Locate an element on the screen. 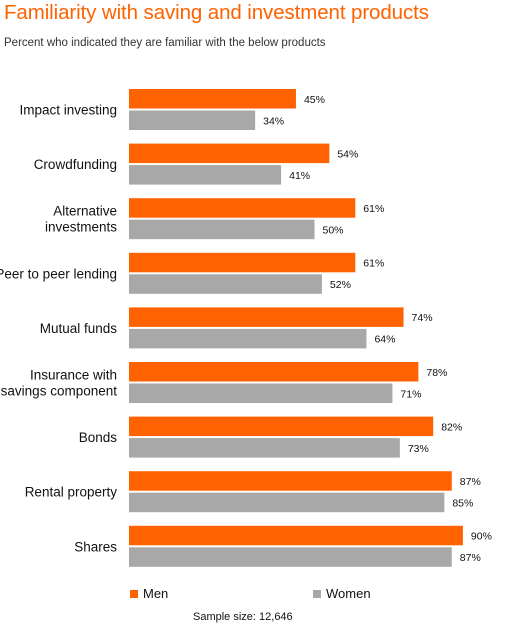 This screenshot has height=629, width=514. legend-women-label: Women is located at coordinates (348, 593).